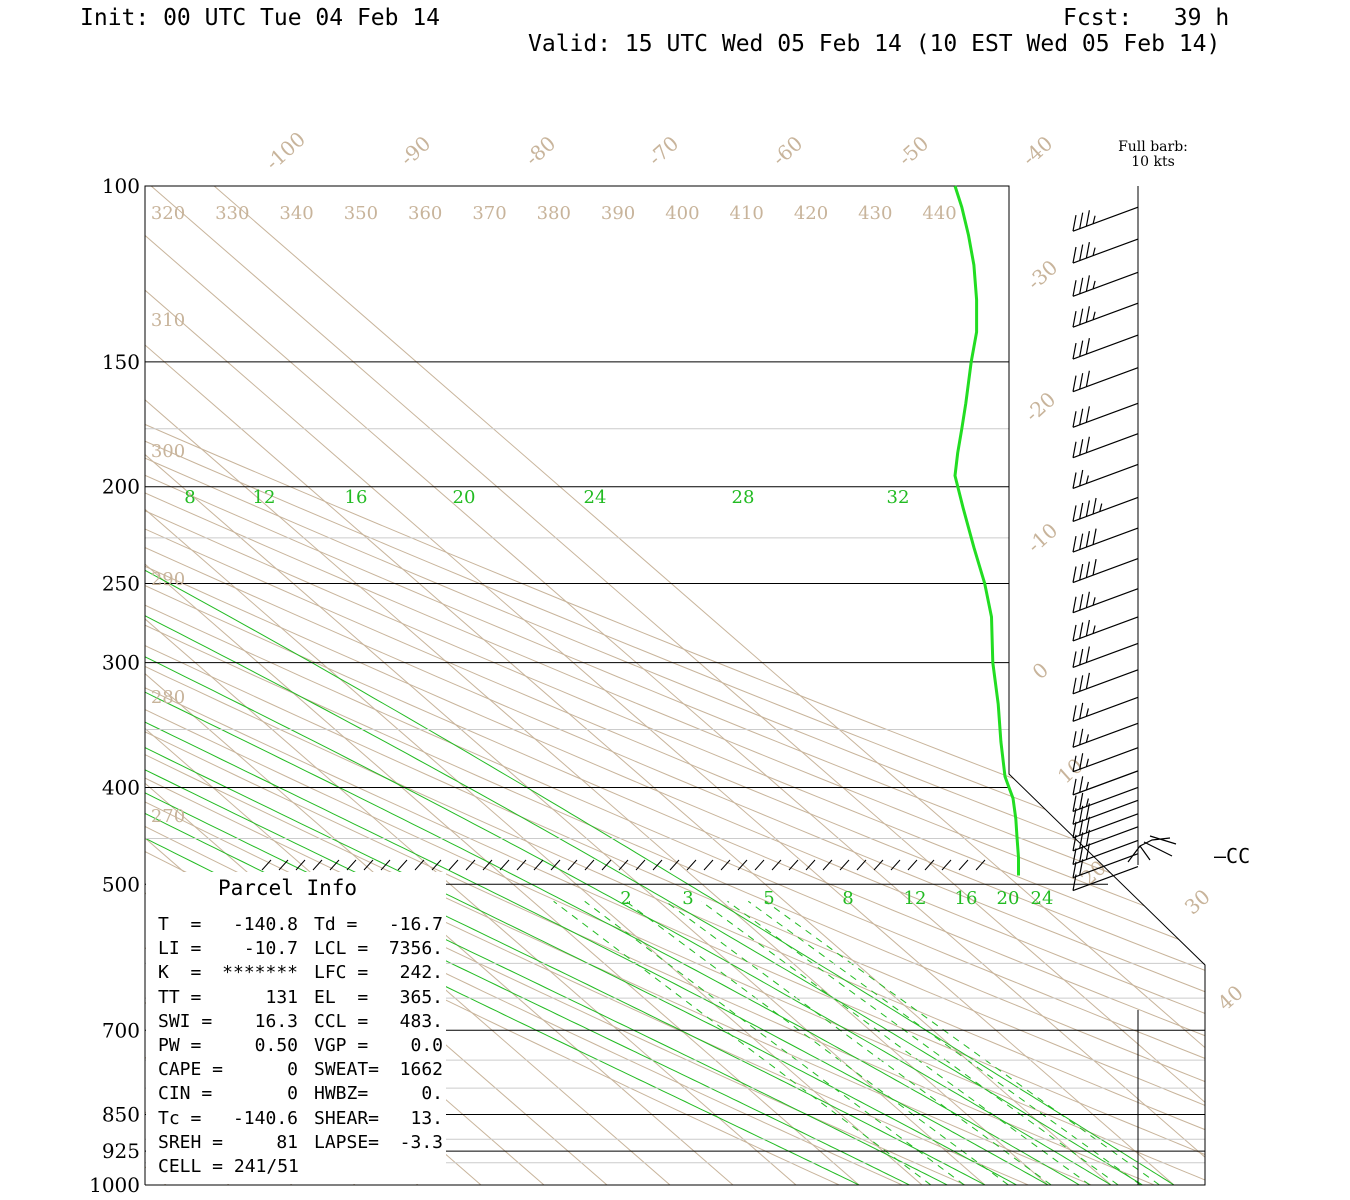  Describe the element at coordinates (341, 973) in the screenshot. I see `parcel-label-right: LFC =` at that location.